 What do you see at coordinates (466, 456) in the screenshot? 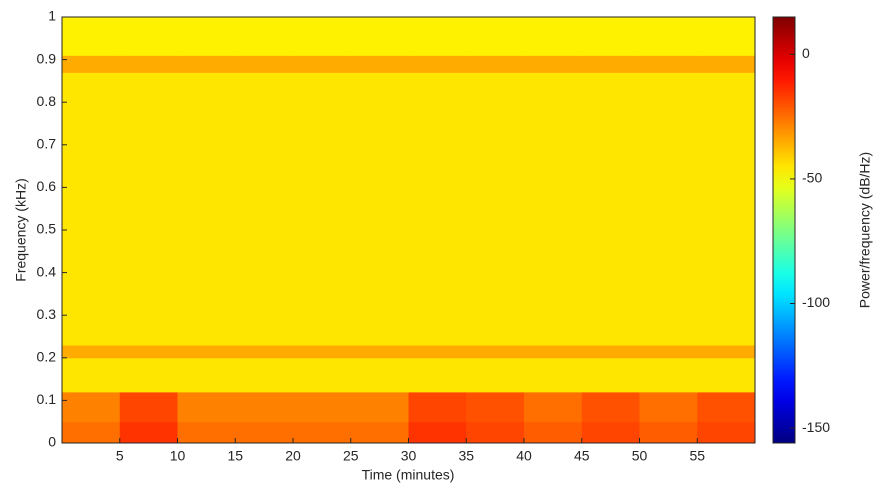
I see `x-tick-label: 35` at bounding box center [466, 456].